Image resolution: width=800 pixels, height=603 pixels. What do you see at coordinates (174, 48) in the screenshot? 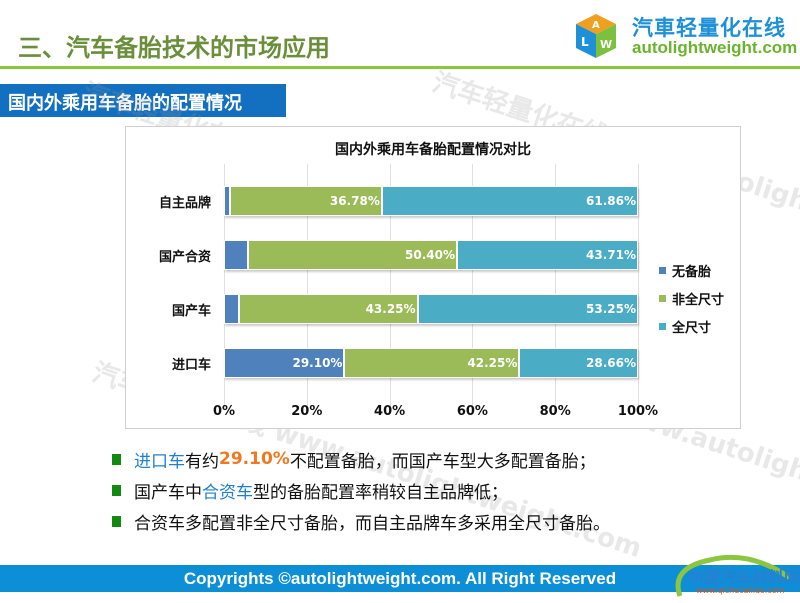
I see `slide-title: 三、汽车备胎技术的市场应用` at bounding box center [174, 48].